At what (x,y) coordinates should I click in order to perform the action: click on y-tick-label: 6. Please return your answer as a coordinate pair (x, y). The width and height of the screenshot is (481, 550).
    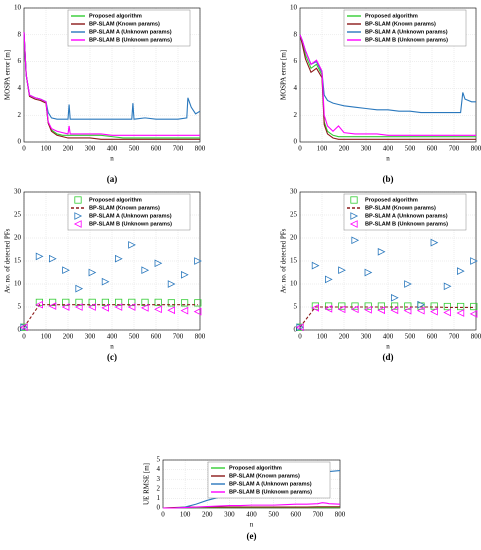
    Looking at the image, I should click on (20, 61).